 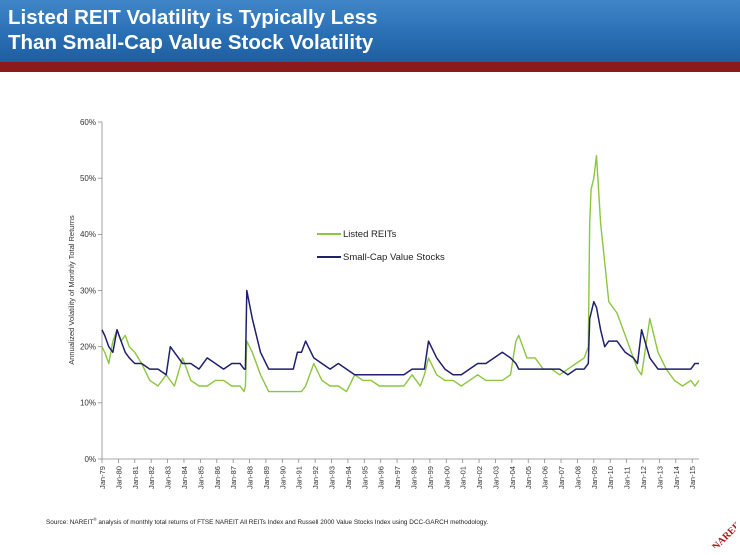 What do you see at coordinates (193, 17) in the screenshot?
I see `slide-title-line1: Listed REIT Volatility is Typically Less` at bounding box center [193, 17].